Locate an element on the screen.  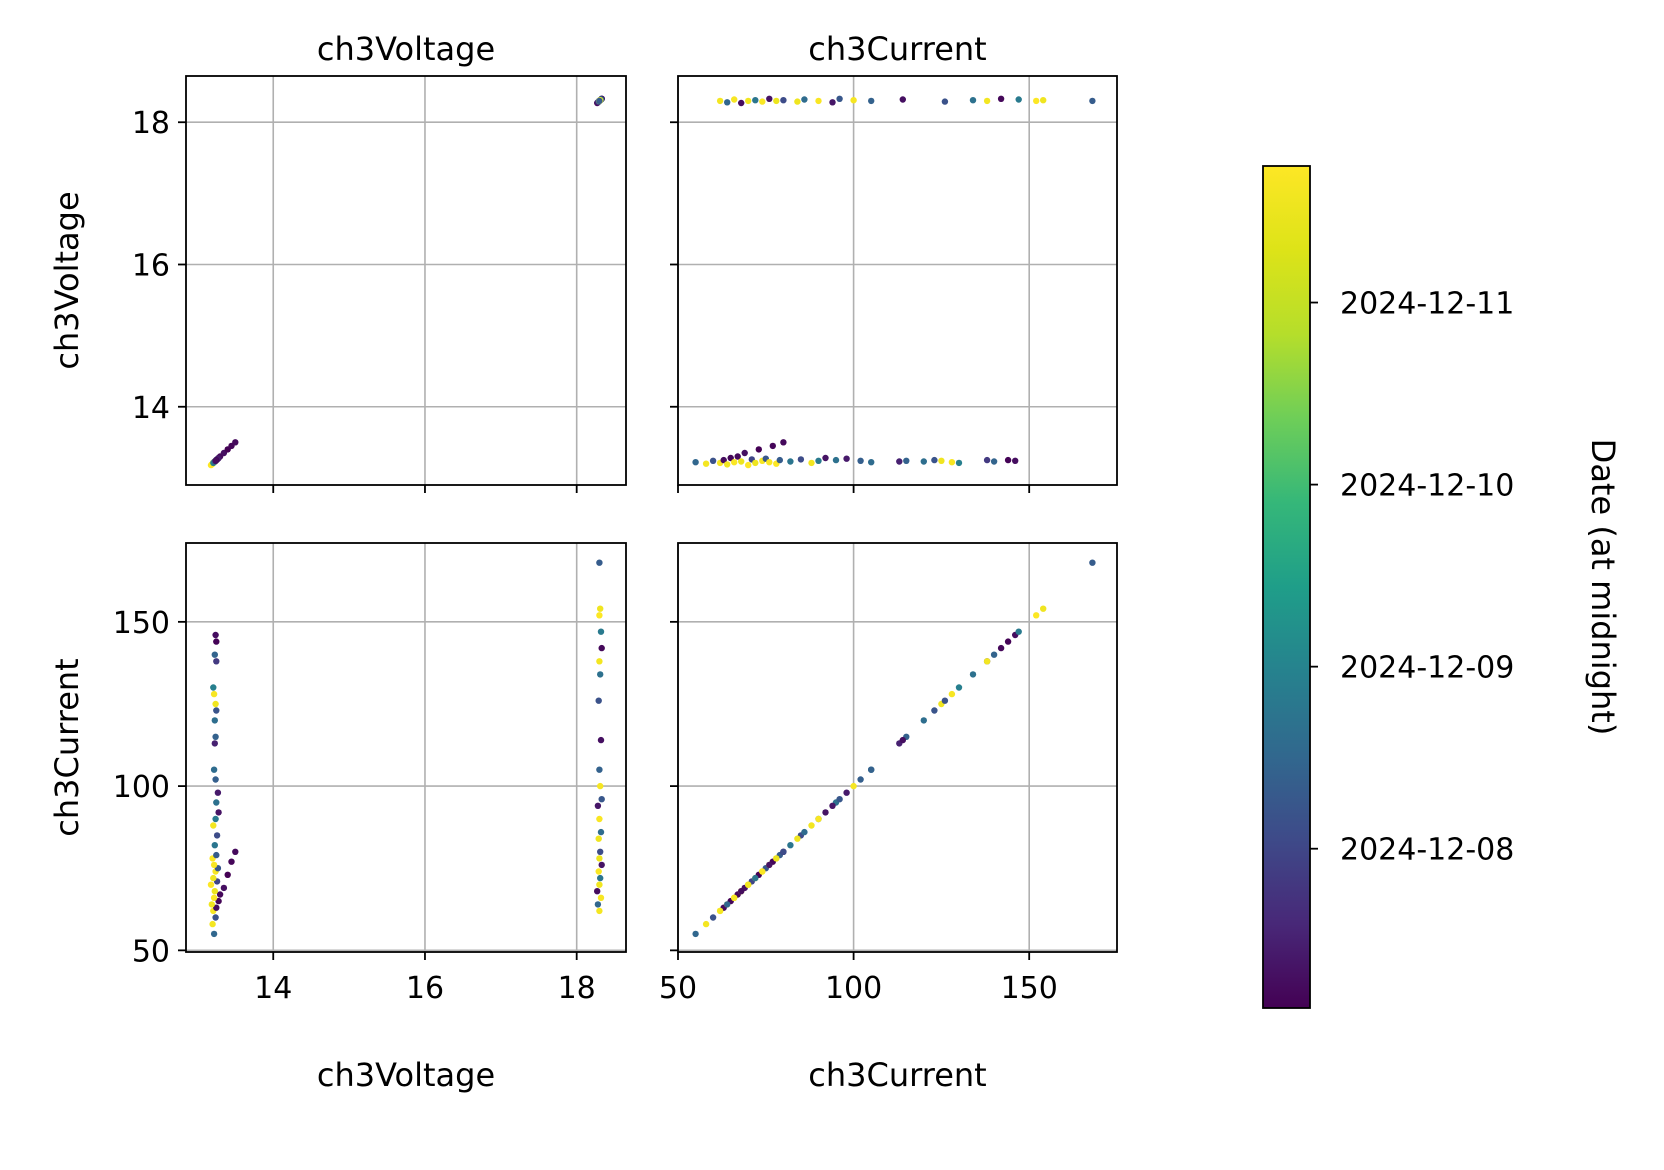
panel-0-0: 14 16 18 ch3Voltage ch3Voltage is located at coordinates (337, 261).